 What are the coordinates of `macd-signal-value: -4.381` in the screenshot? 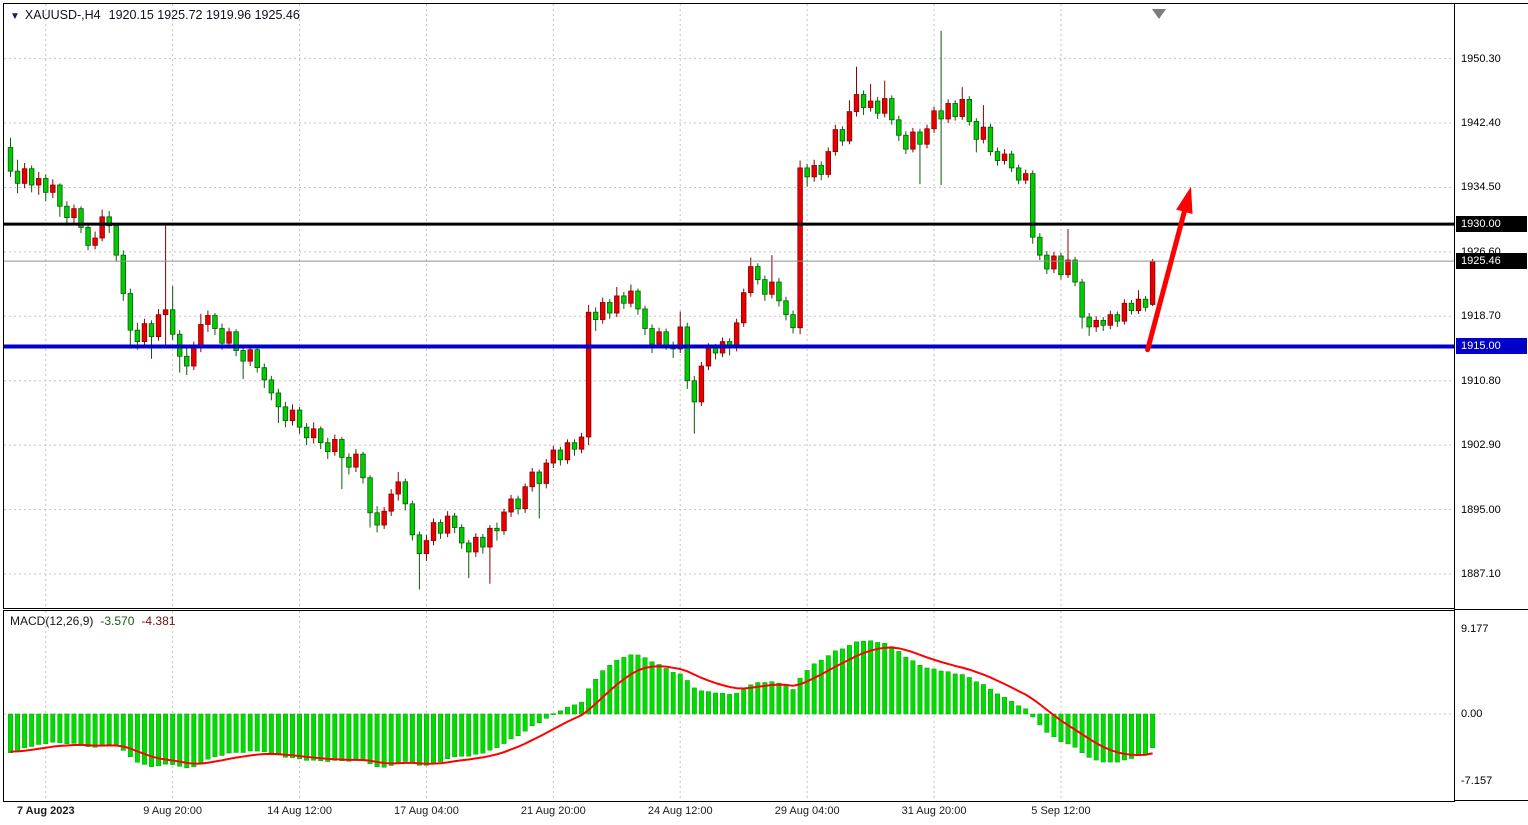 It's located at (158, 621).